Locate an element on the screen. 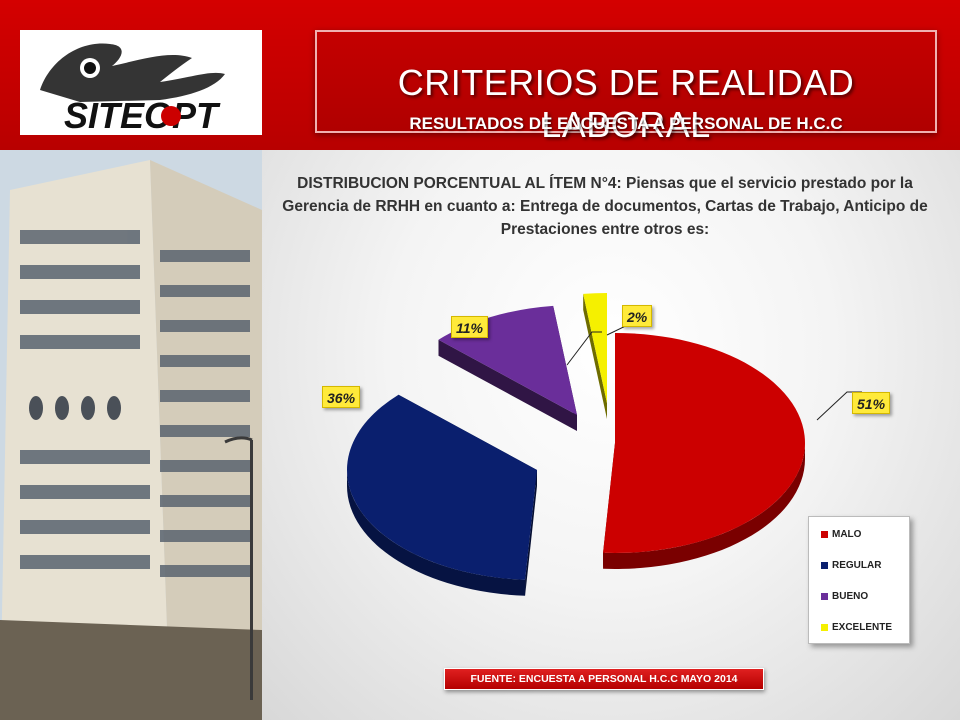 The image size is (960, 720). pie-slice-regular is located at coordinates (442, 487).